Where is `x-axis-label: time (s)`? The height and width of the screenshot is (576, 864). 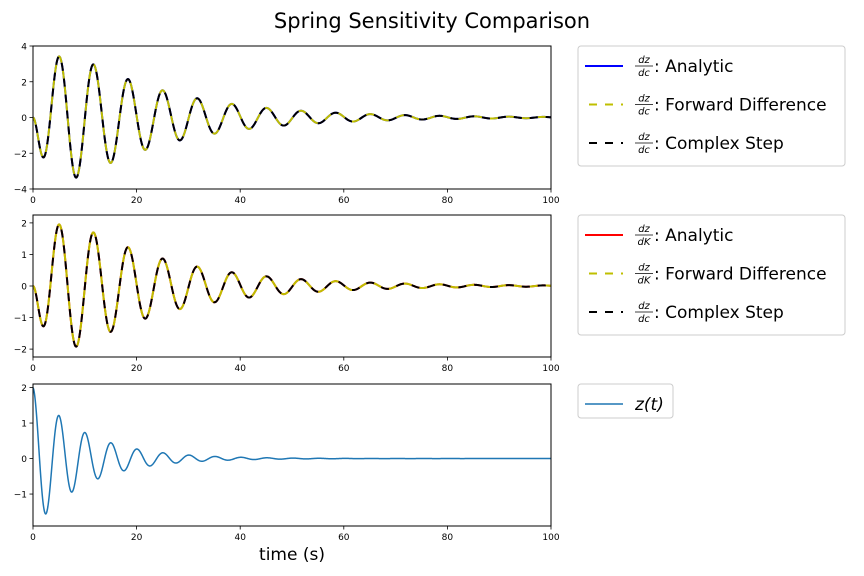
x-axis-label: time (s) is located at coordinates (292, 555).